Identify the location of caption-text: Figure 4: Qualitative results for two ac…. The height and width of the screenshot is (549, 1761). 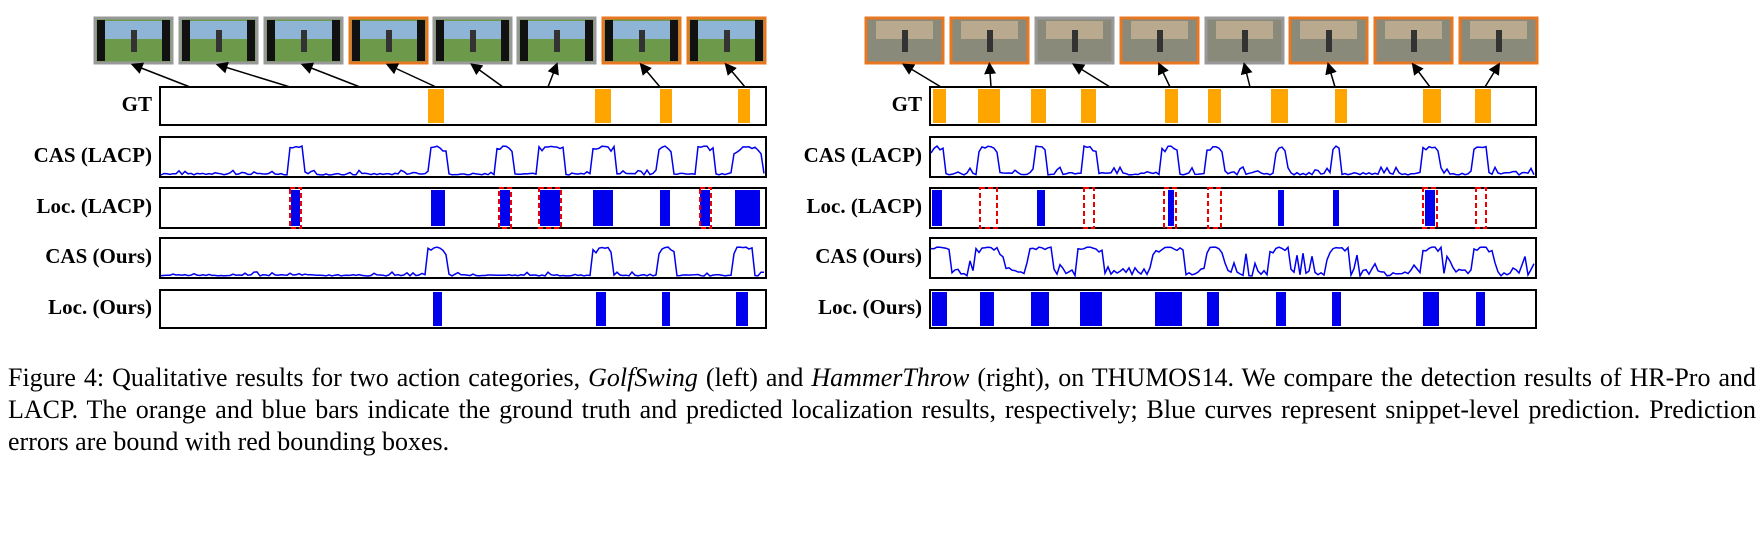
(298, 377).